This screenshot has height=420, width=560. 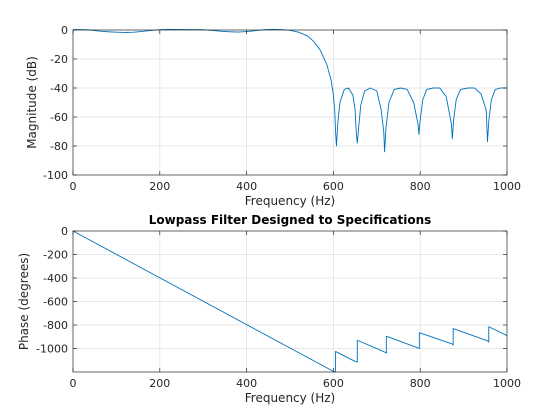 What do you see at coordinates (59, 117) in the screenshot?
I see `magnitude-y-tick-label: -60` at bounding box center [59, 117].